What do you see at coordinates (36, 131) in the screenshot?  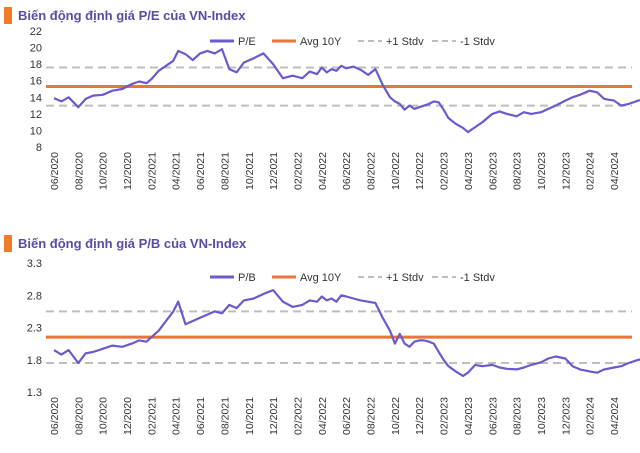 I see `y-tick-label: 10` at bounding box center [36, 131].